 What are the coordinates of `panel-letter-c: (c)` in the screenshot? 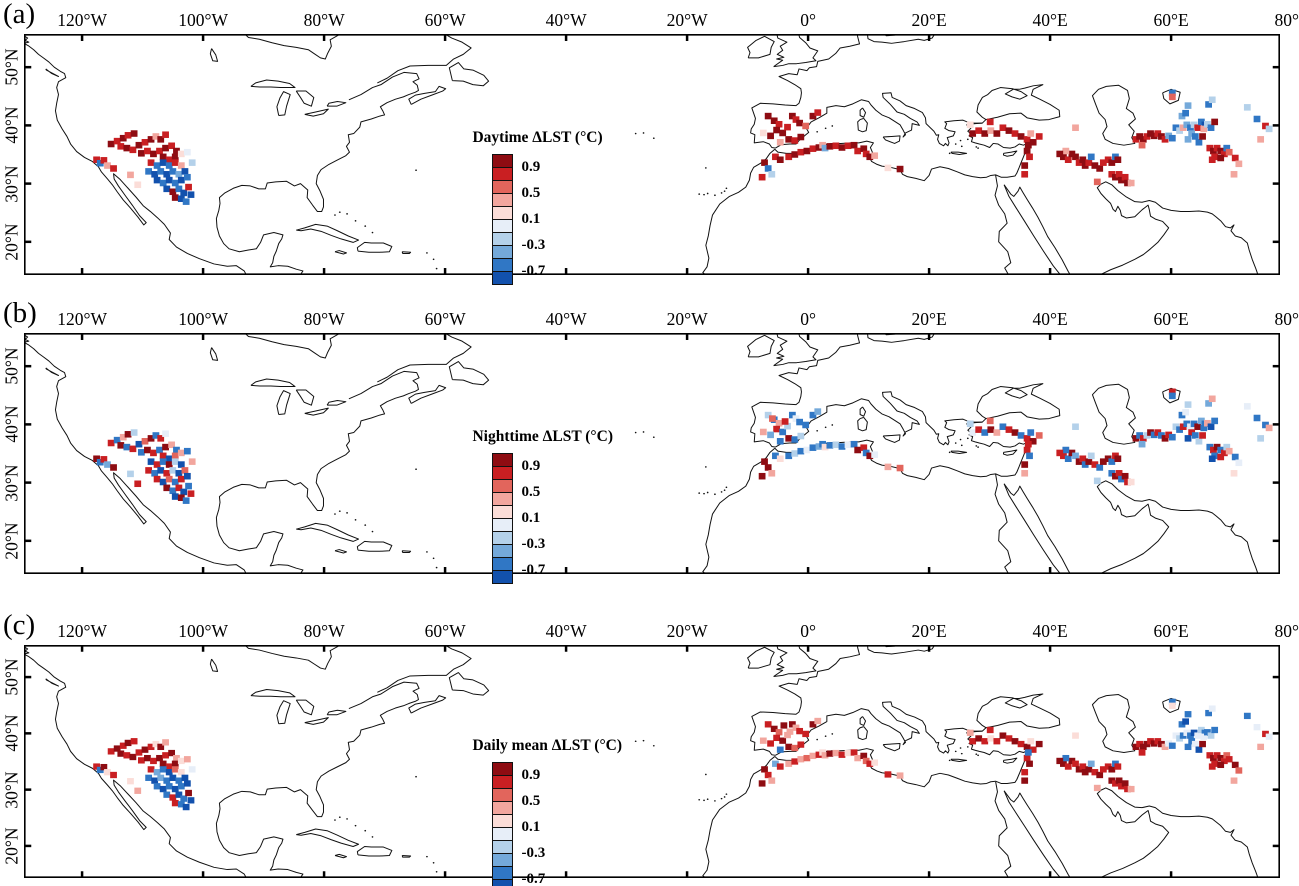 It's located at (19, 625).